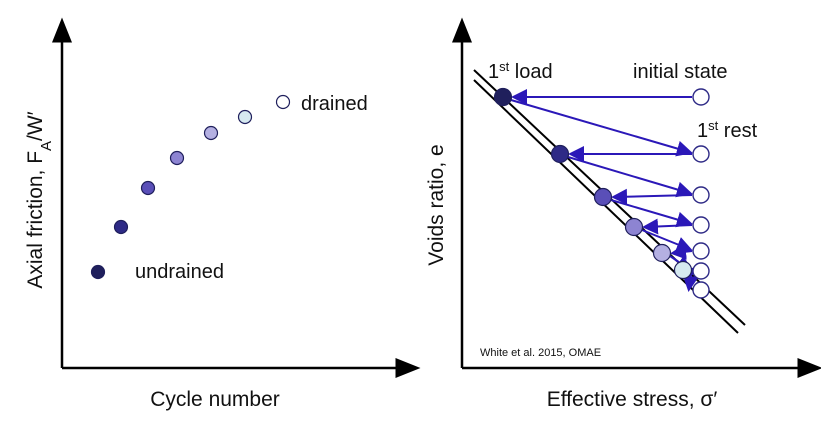 Image resolution: width=821 pixels, height=427 pixels. What do you see at coordinates (190, 187) in the screenshot?
I see `left-points` at bounding box center [190, 187].